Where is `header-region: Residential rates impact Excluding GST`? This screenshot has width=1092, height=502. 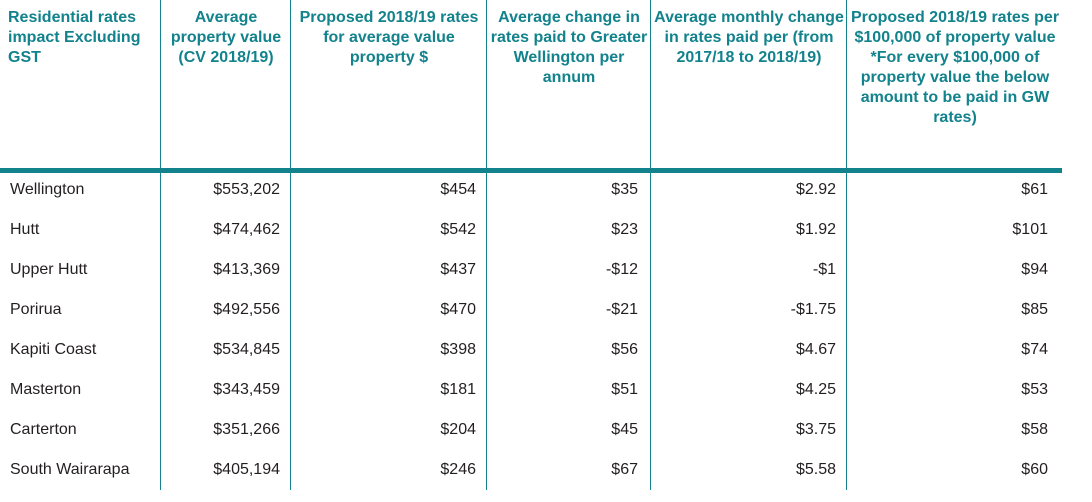
header-region: Residential rates impact Excluding GST is located at coordinates (74, 37).